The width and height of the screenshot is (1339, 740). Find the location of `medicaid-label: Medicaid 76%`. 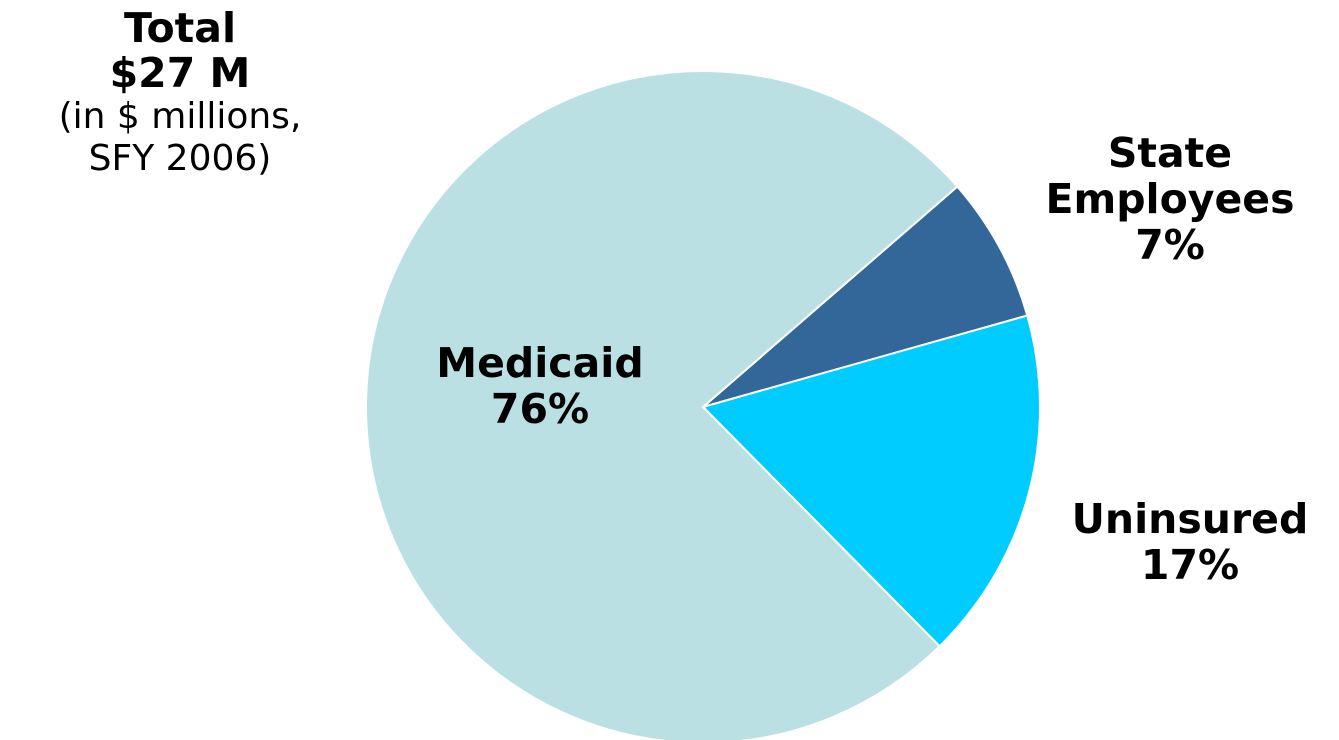

medicaid-label: Medicaid 76% is located at coordinates (540, 386).